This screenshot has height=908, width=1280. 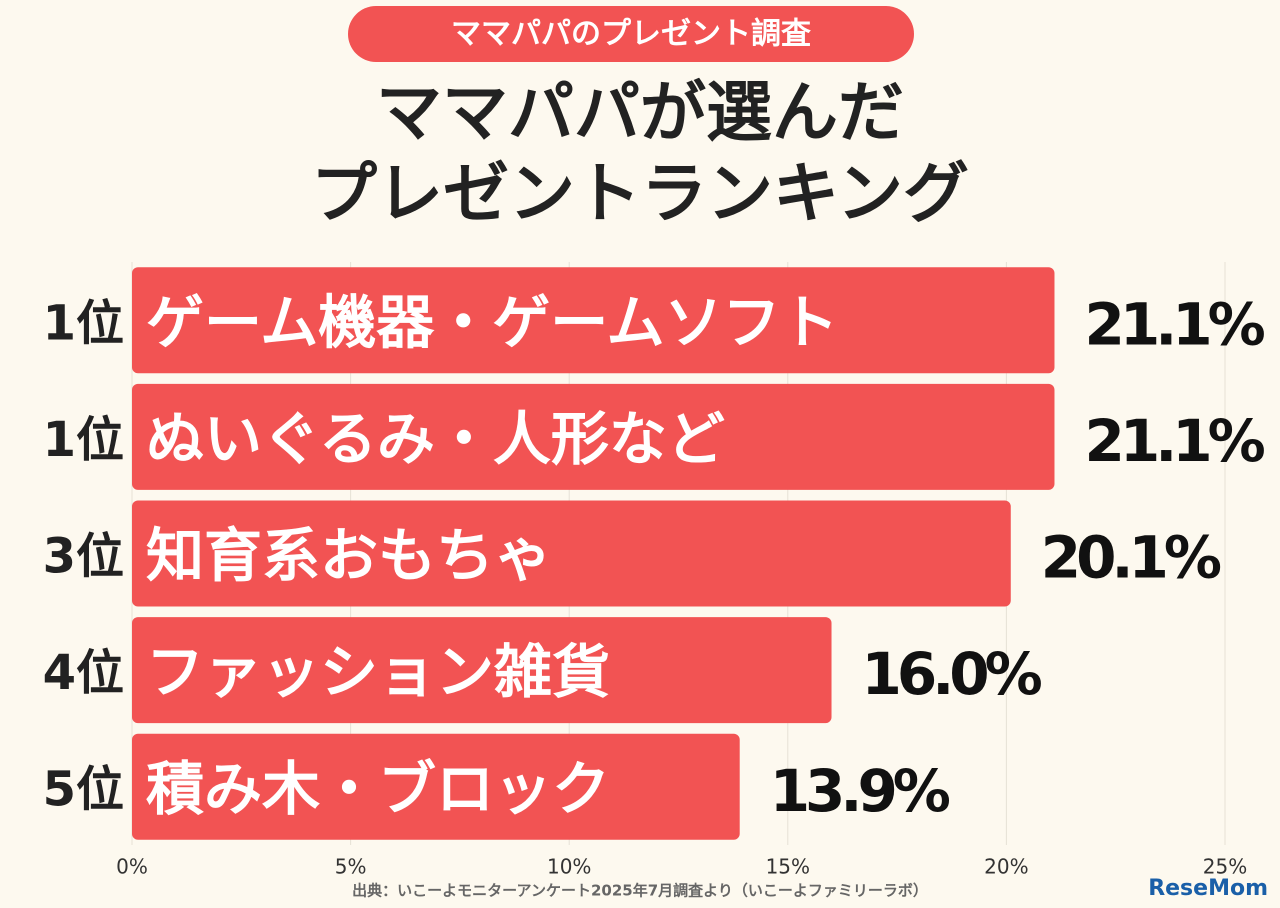 What do you see at coordinates (640, 891) in the screenshot?
I see `source: 出典：いこーよモニターアンケート2025年7月調査より（いこーよファミリーラボ）` at bounding box center [640, 891].